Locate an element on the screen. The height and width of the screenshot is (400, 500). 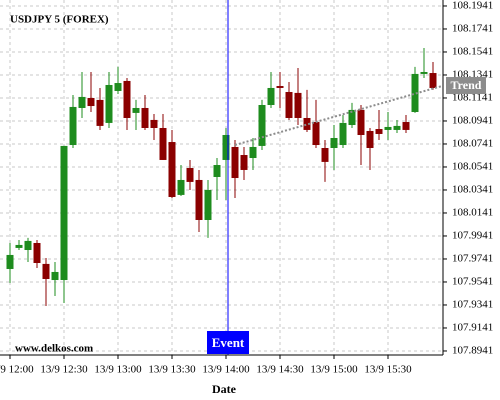
x-tick-label: 13/9 14:00 is located at coordinates (226, 370).